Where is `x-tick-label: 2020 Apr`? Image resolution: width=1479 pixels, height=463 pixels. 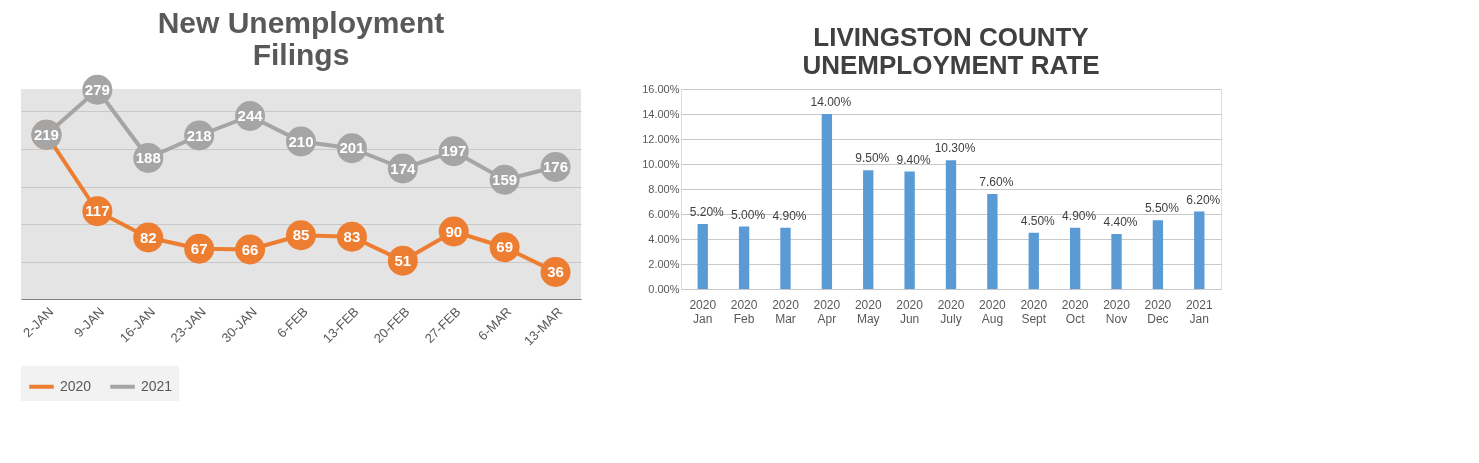 x-tick-label: 2020 Apr is located at coordinates (827, 311).